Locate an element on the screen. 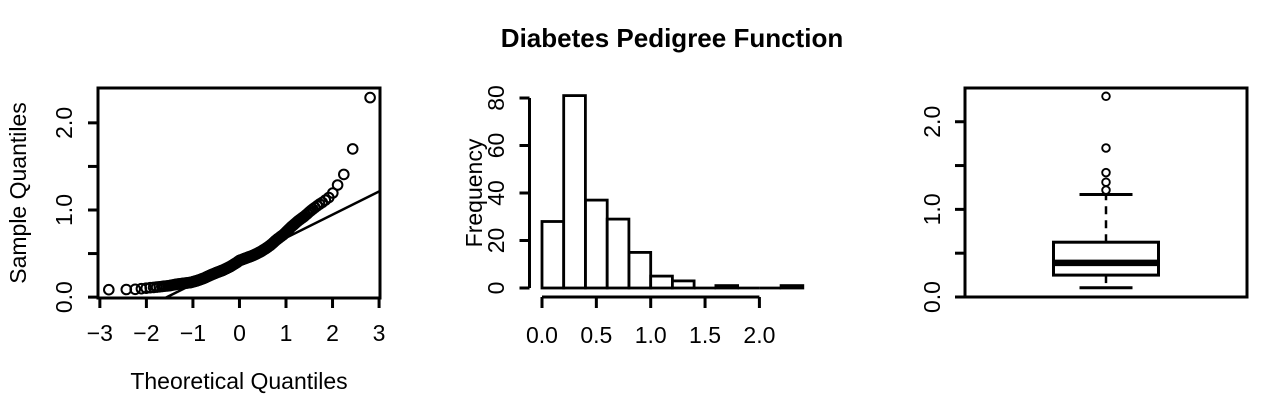 The height and width of the screenshot is (411, 1287). figure-title: Diabetes Pedigree Function is located at coordinates (672, 38).